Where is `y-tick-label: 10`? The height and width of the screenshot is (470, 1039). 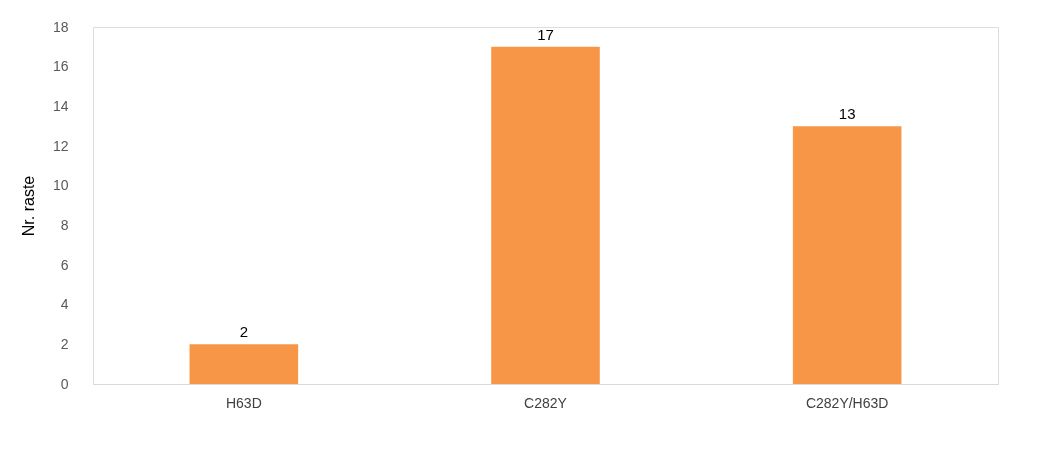
y-tick-label: 10 is located at coordinates (60, 185).